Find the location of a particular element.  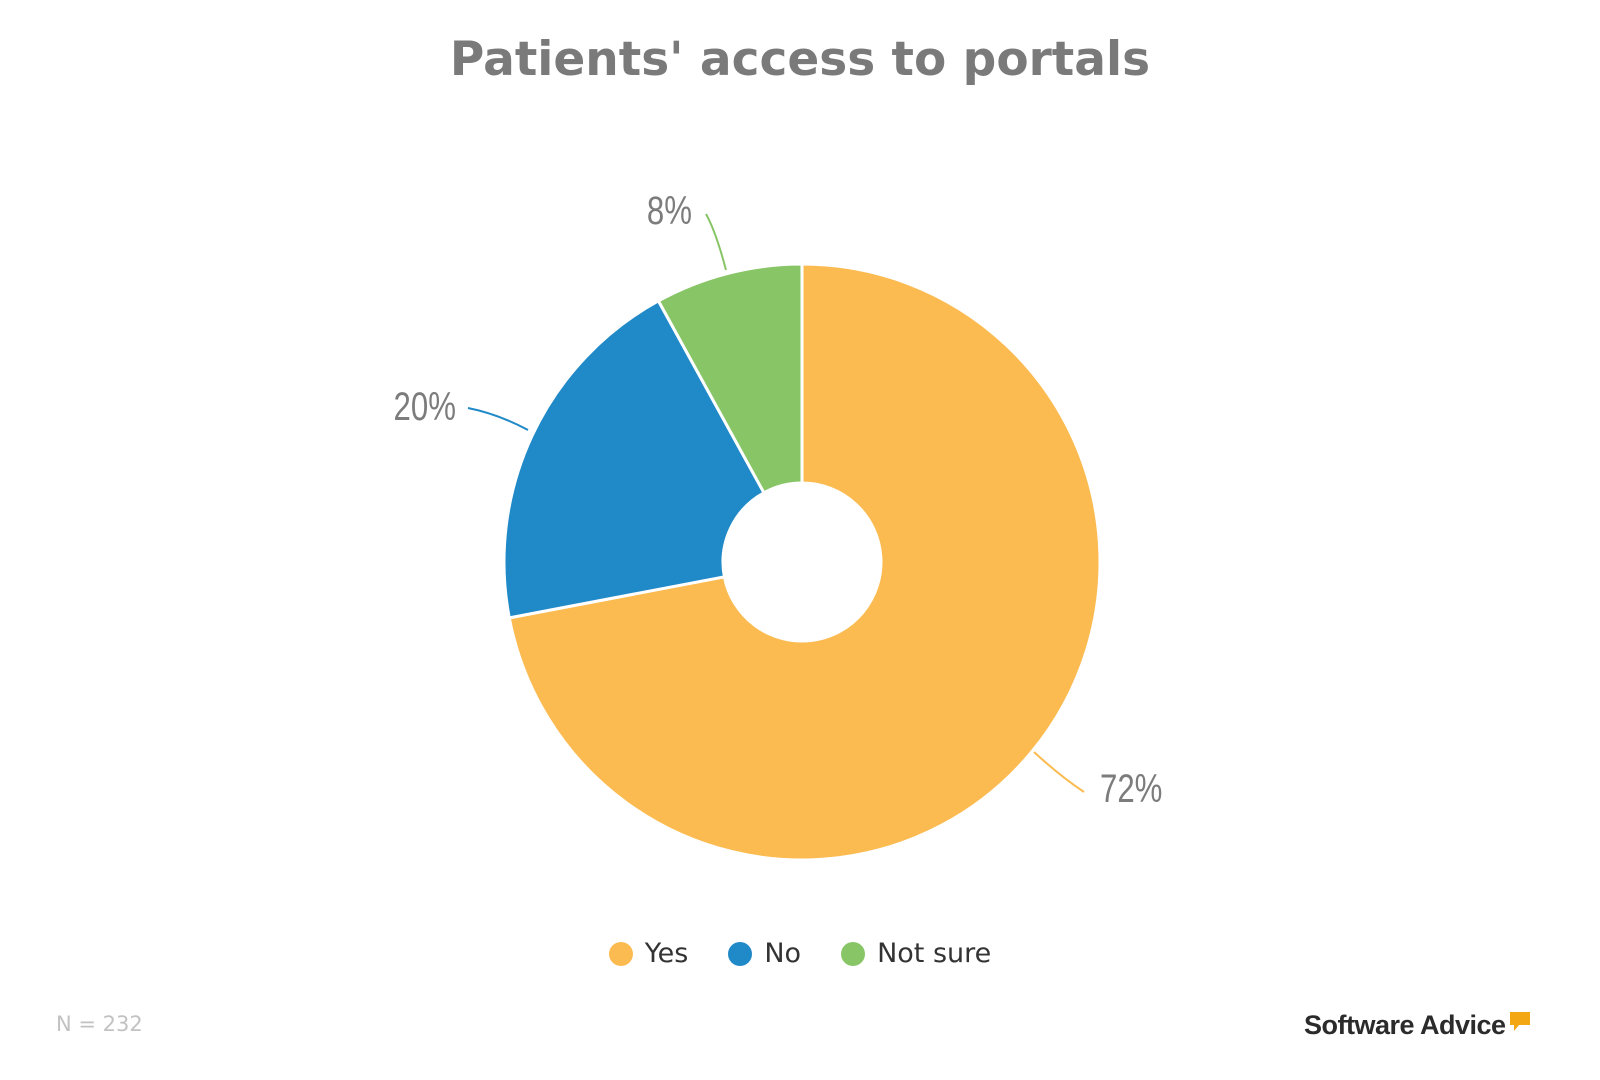

legend-item-not-sure: Not sure is located at coordinates (916, 953).